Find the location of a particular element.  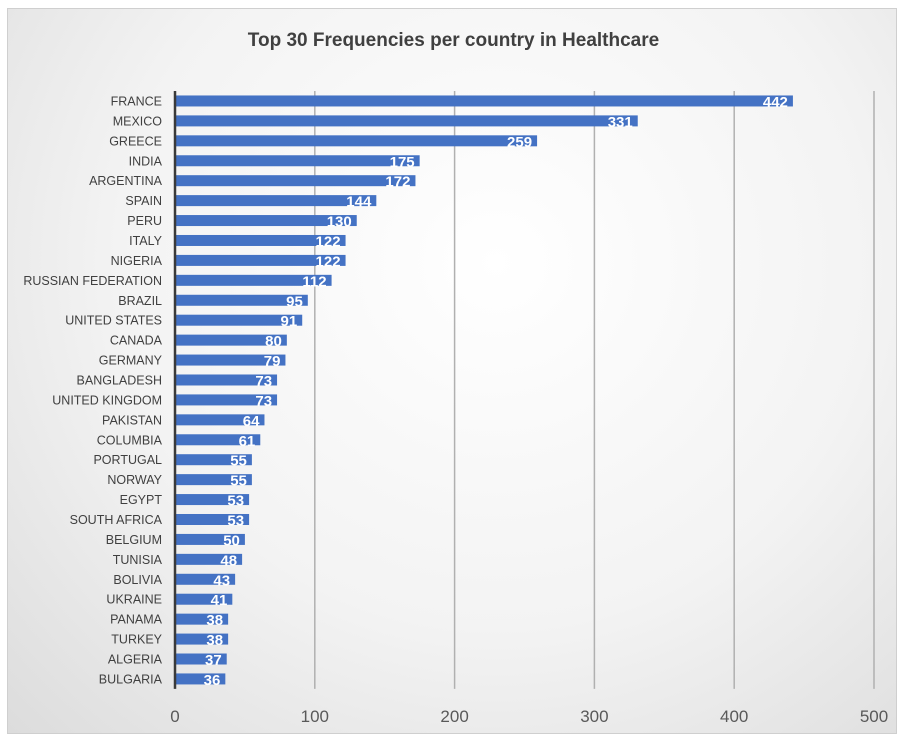

category-label: INDIA is located at coordinates (146, 161).